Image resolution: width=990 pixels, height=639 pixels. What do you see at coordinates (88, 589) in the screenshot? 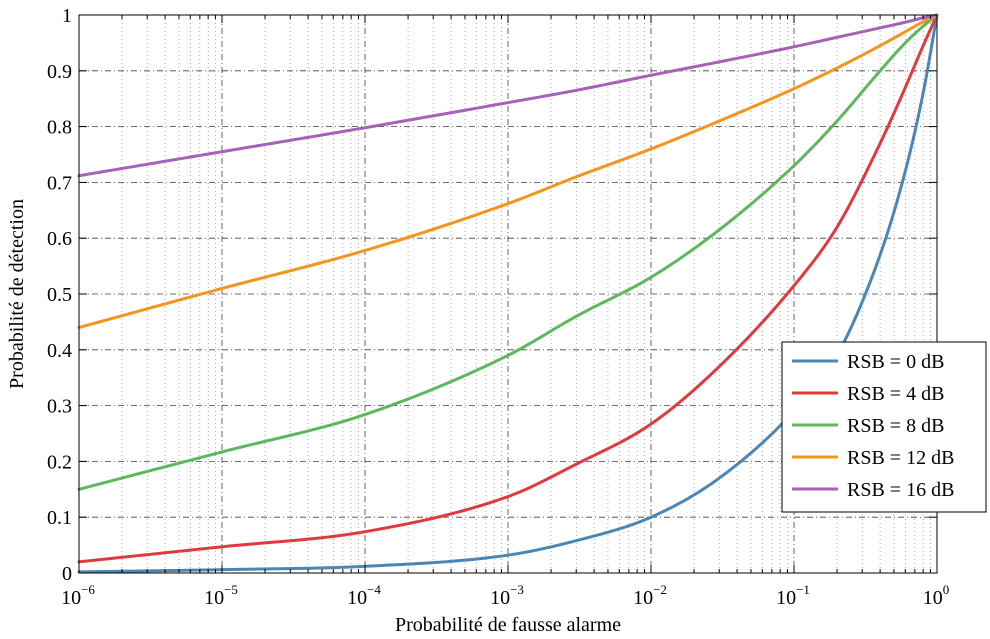
I see `x-tick-exponent: −6` at bounding box center [88, 589].